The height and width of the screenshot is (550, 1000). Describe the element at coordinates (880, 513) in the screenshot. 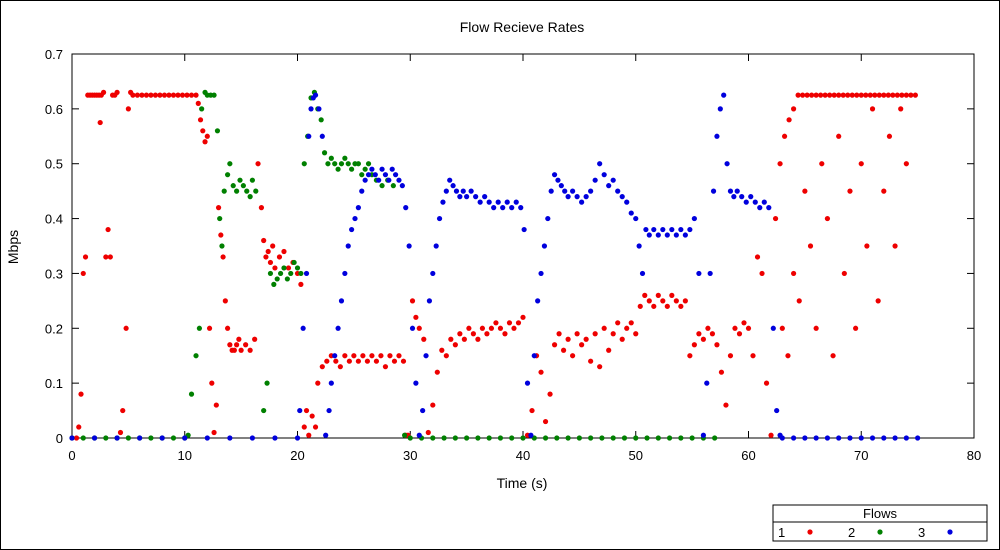

I see `legend-title: Flows` at that location.